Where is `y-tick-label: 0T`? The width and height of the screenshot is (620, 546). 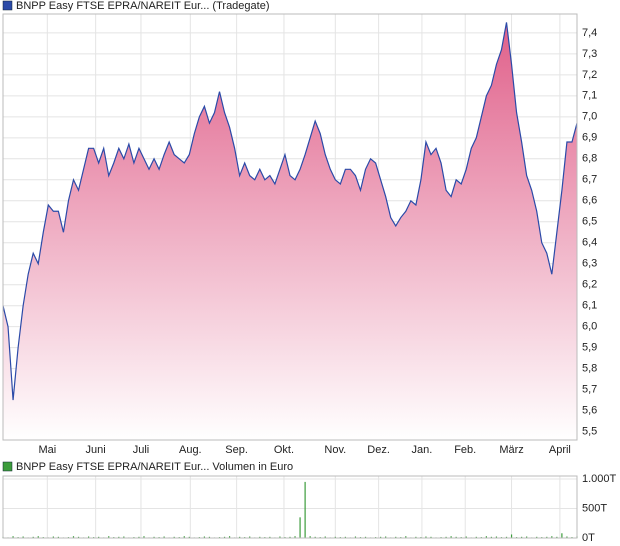 y-tick-label: 0T is located at coordinates (588, 538).